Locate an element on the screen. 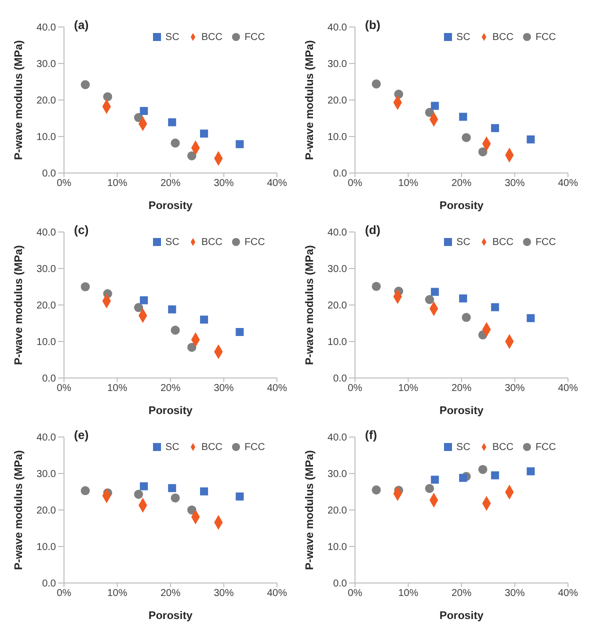  chart-title: (f) is located at coordinates (371, 435).